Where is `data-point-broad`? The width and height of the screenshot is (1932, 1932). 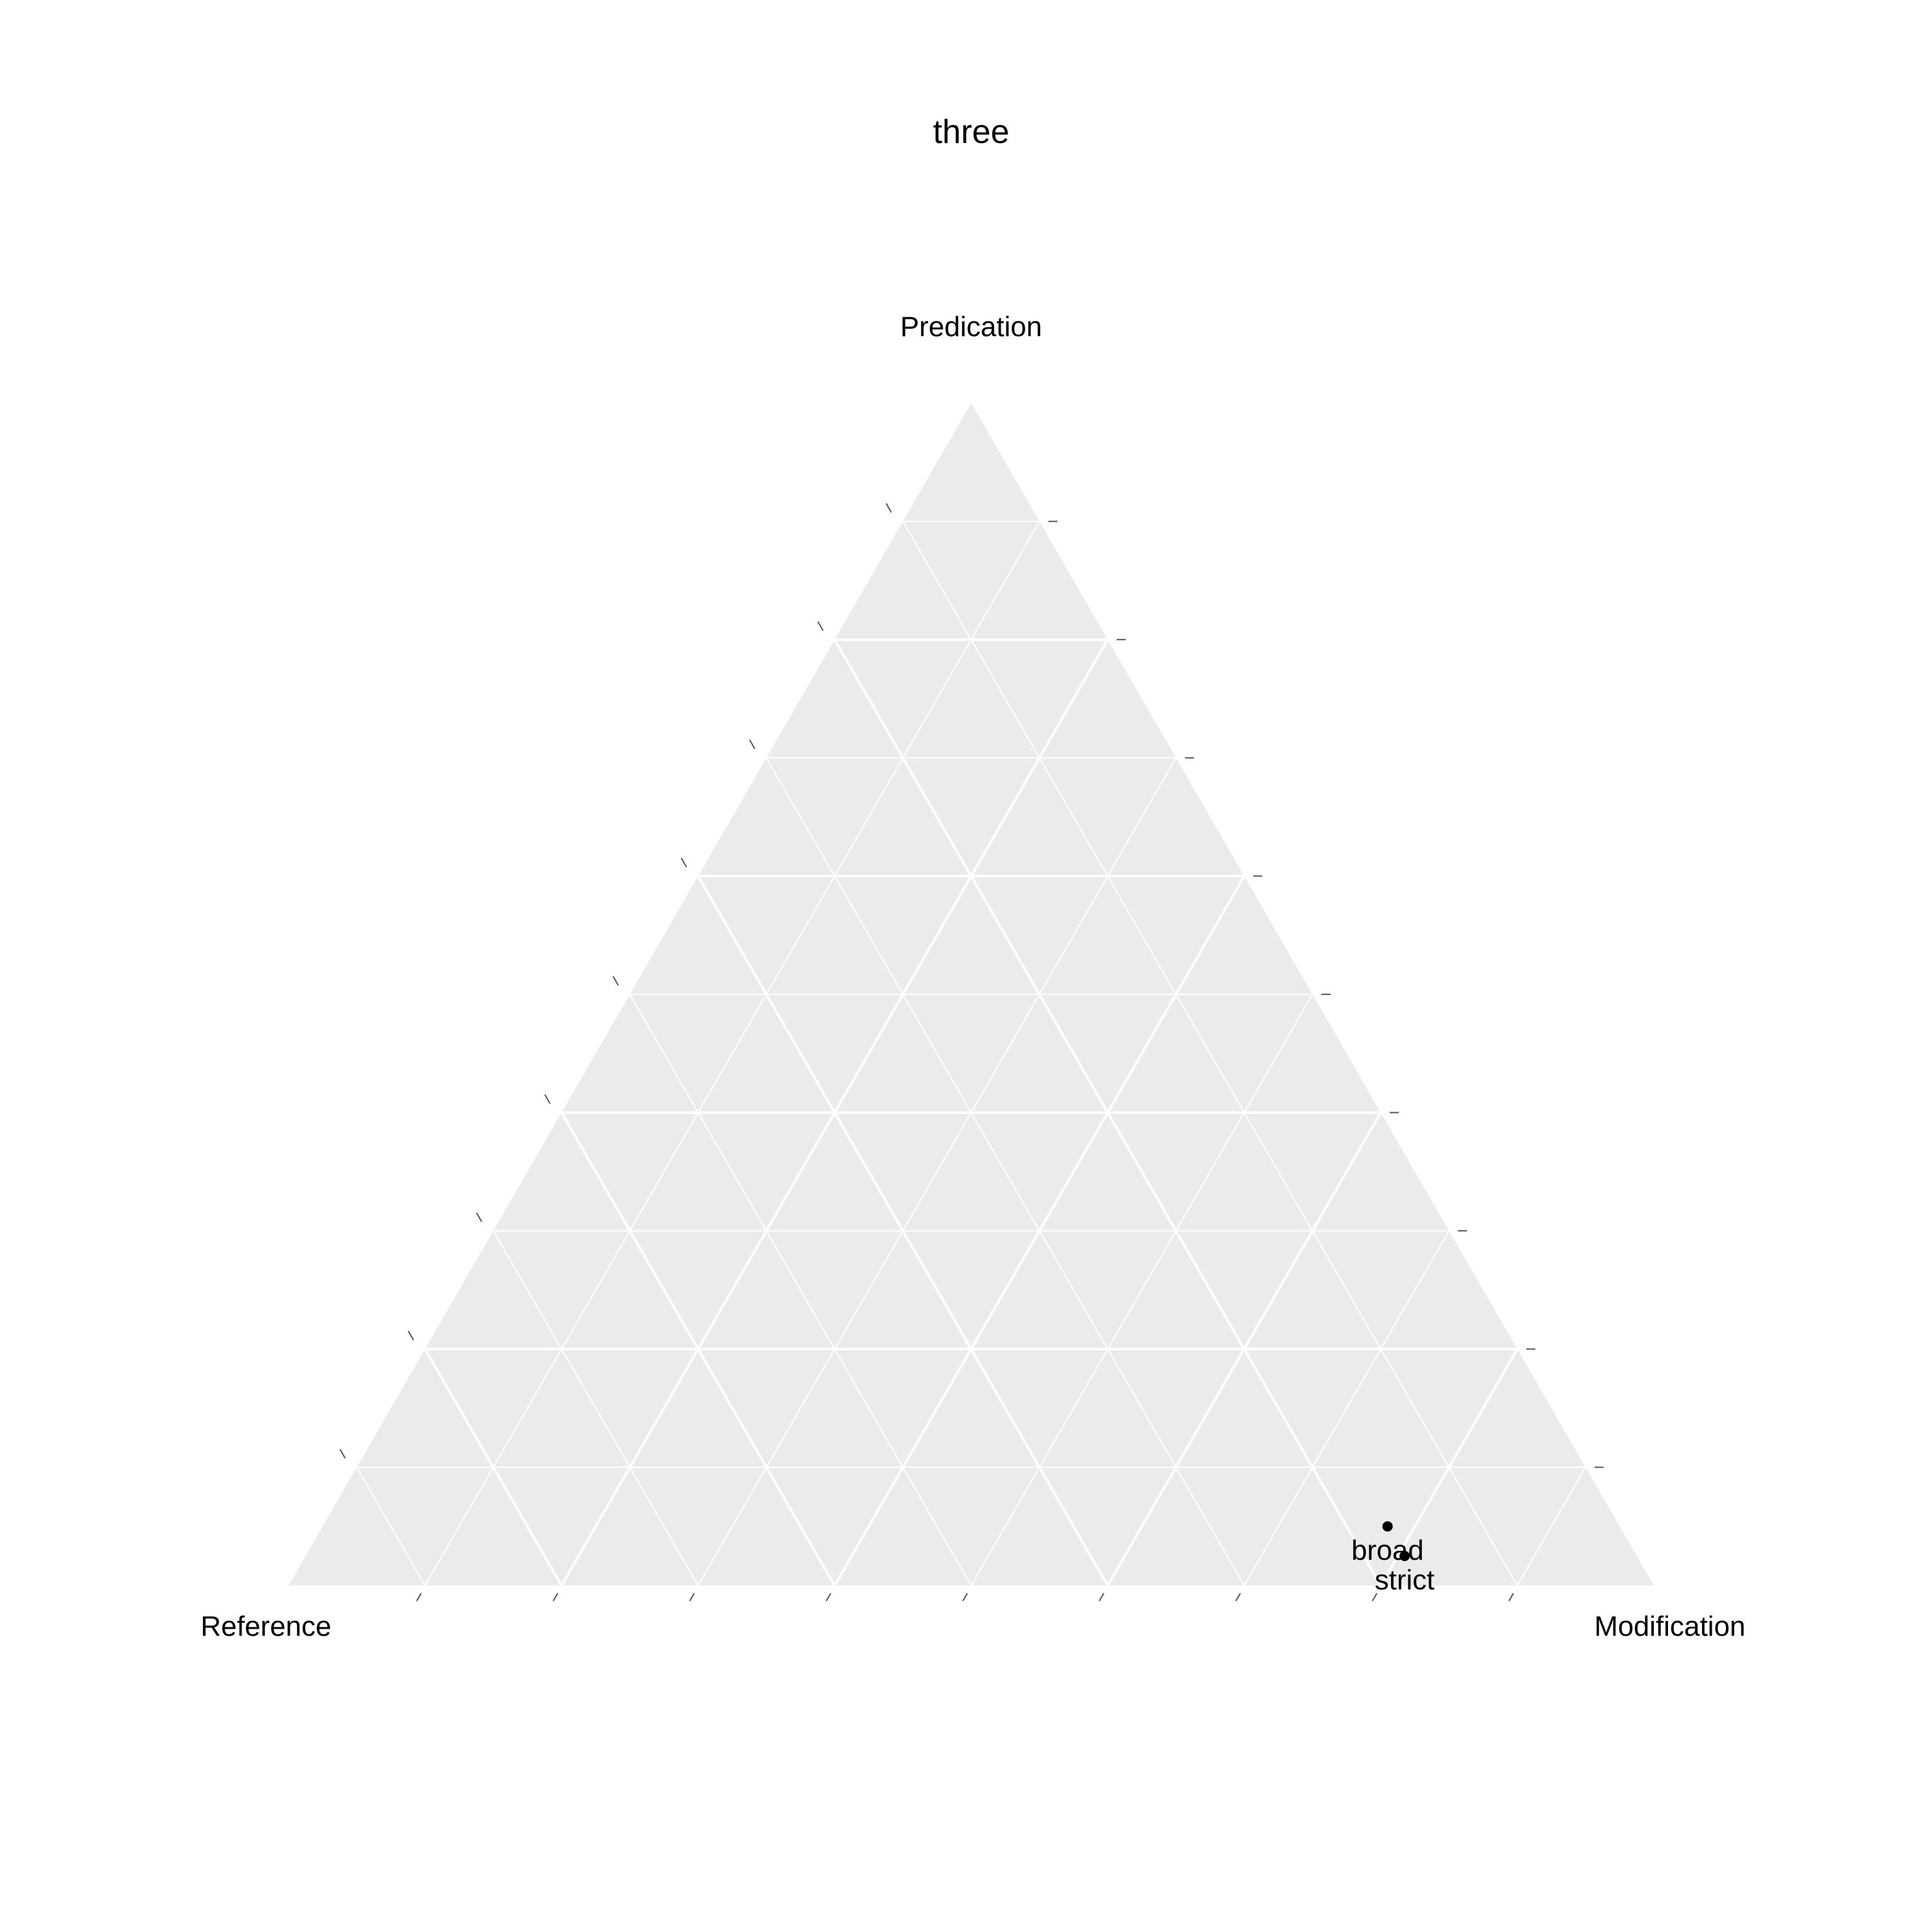
data-point-broad is located at coordinates (1387, 1527).